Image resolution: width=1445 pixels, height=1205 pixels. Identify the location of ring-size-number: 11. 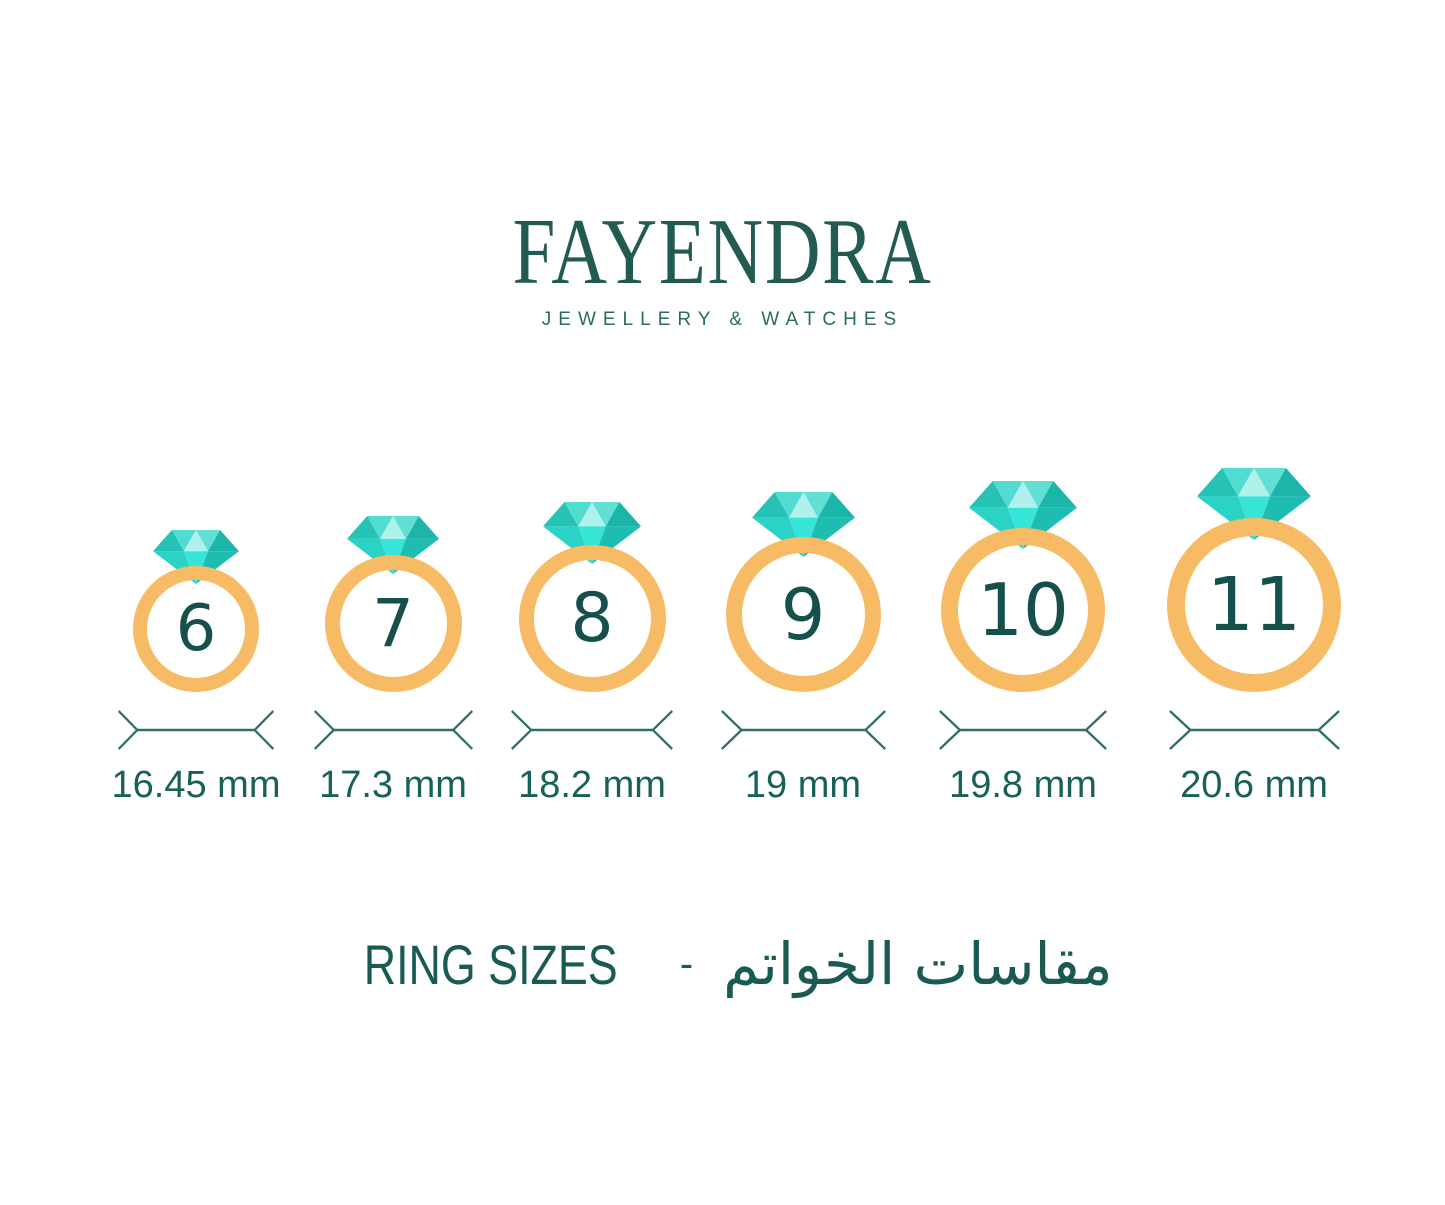
(1254, 605).